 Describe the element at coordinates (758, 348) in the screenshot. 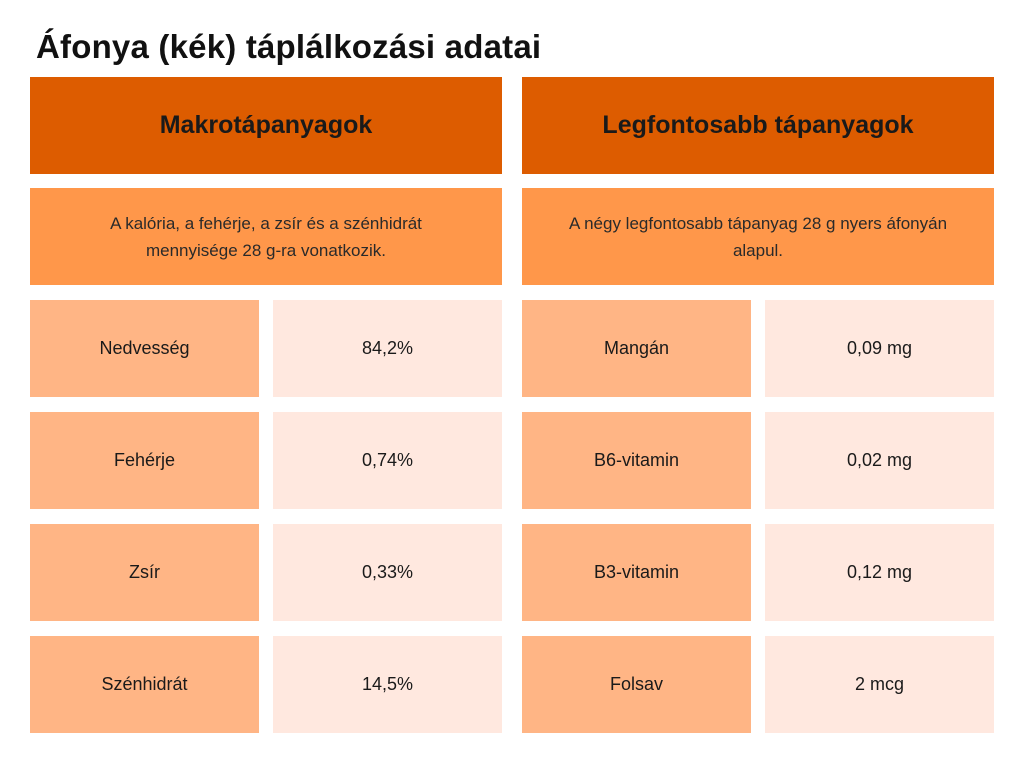

I see `table-row: Mangán 0,09 mg` at that location.